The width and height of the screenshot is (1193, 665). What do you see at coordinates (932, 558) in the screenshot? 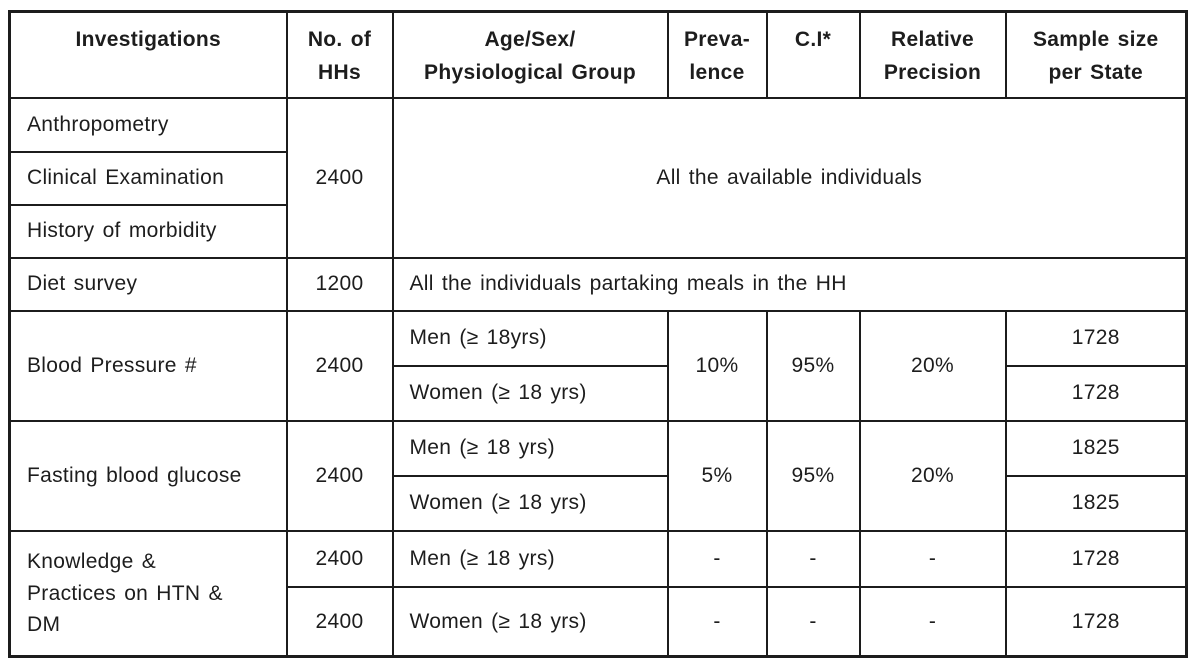
I see `cell-relative-precision-knowledge-men: -` at bounding box center [932, 558].